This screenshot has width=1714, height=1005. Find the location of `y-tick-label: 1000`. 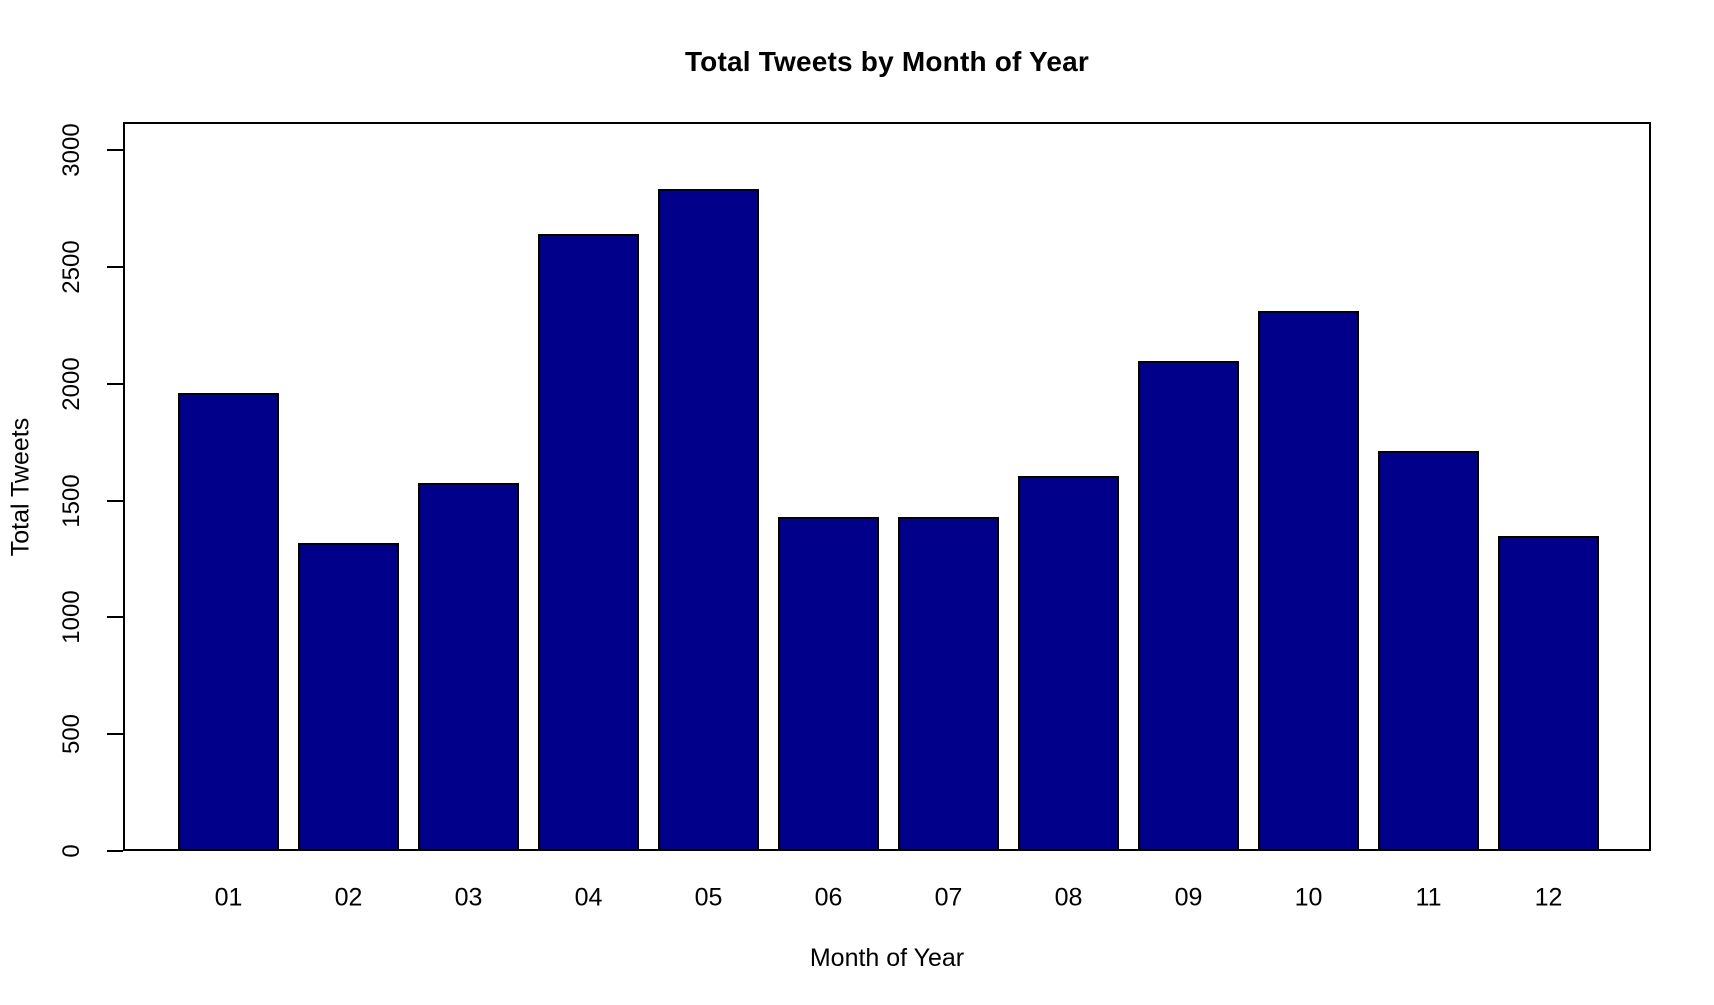

y-tick-label: 1000 is located at coordinates (71, 617).